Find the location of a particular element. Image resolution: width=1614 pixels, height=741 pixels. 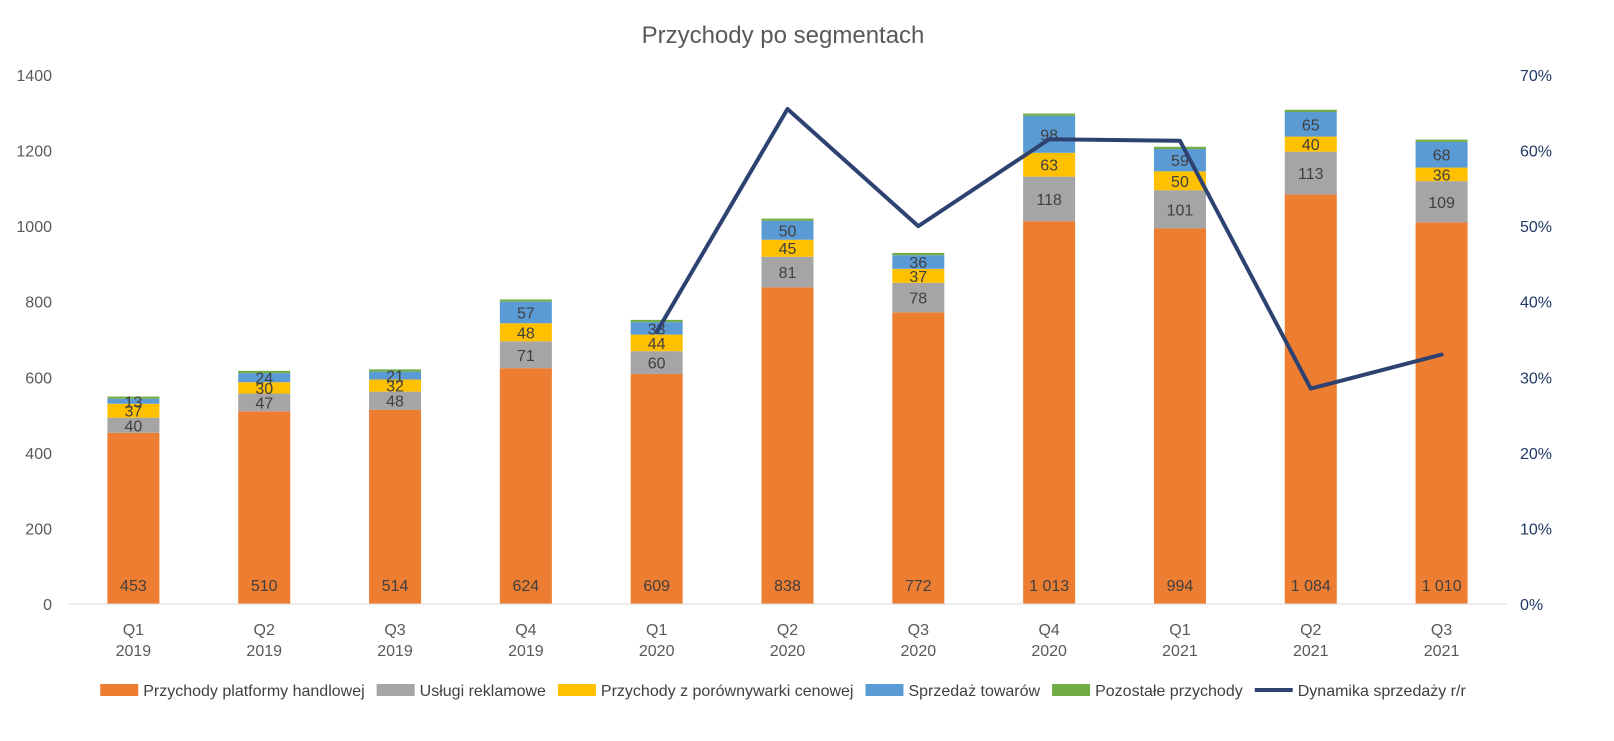

bar-data-label: 60 is located at coordinates (657, 364).